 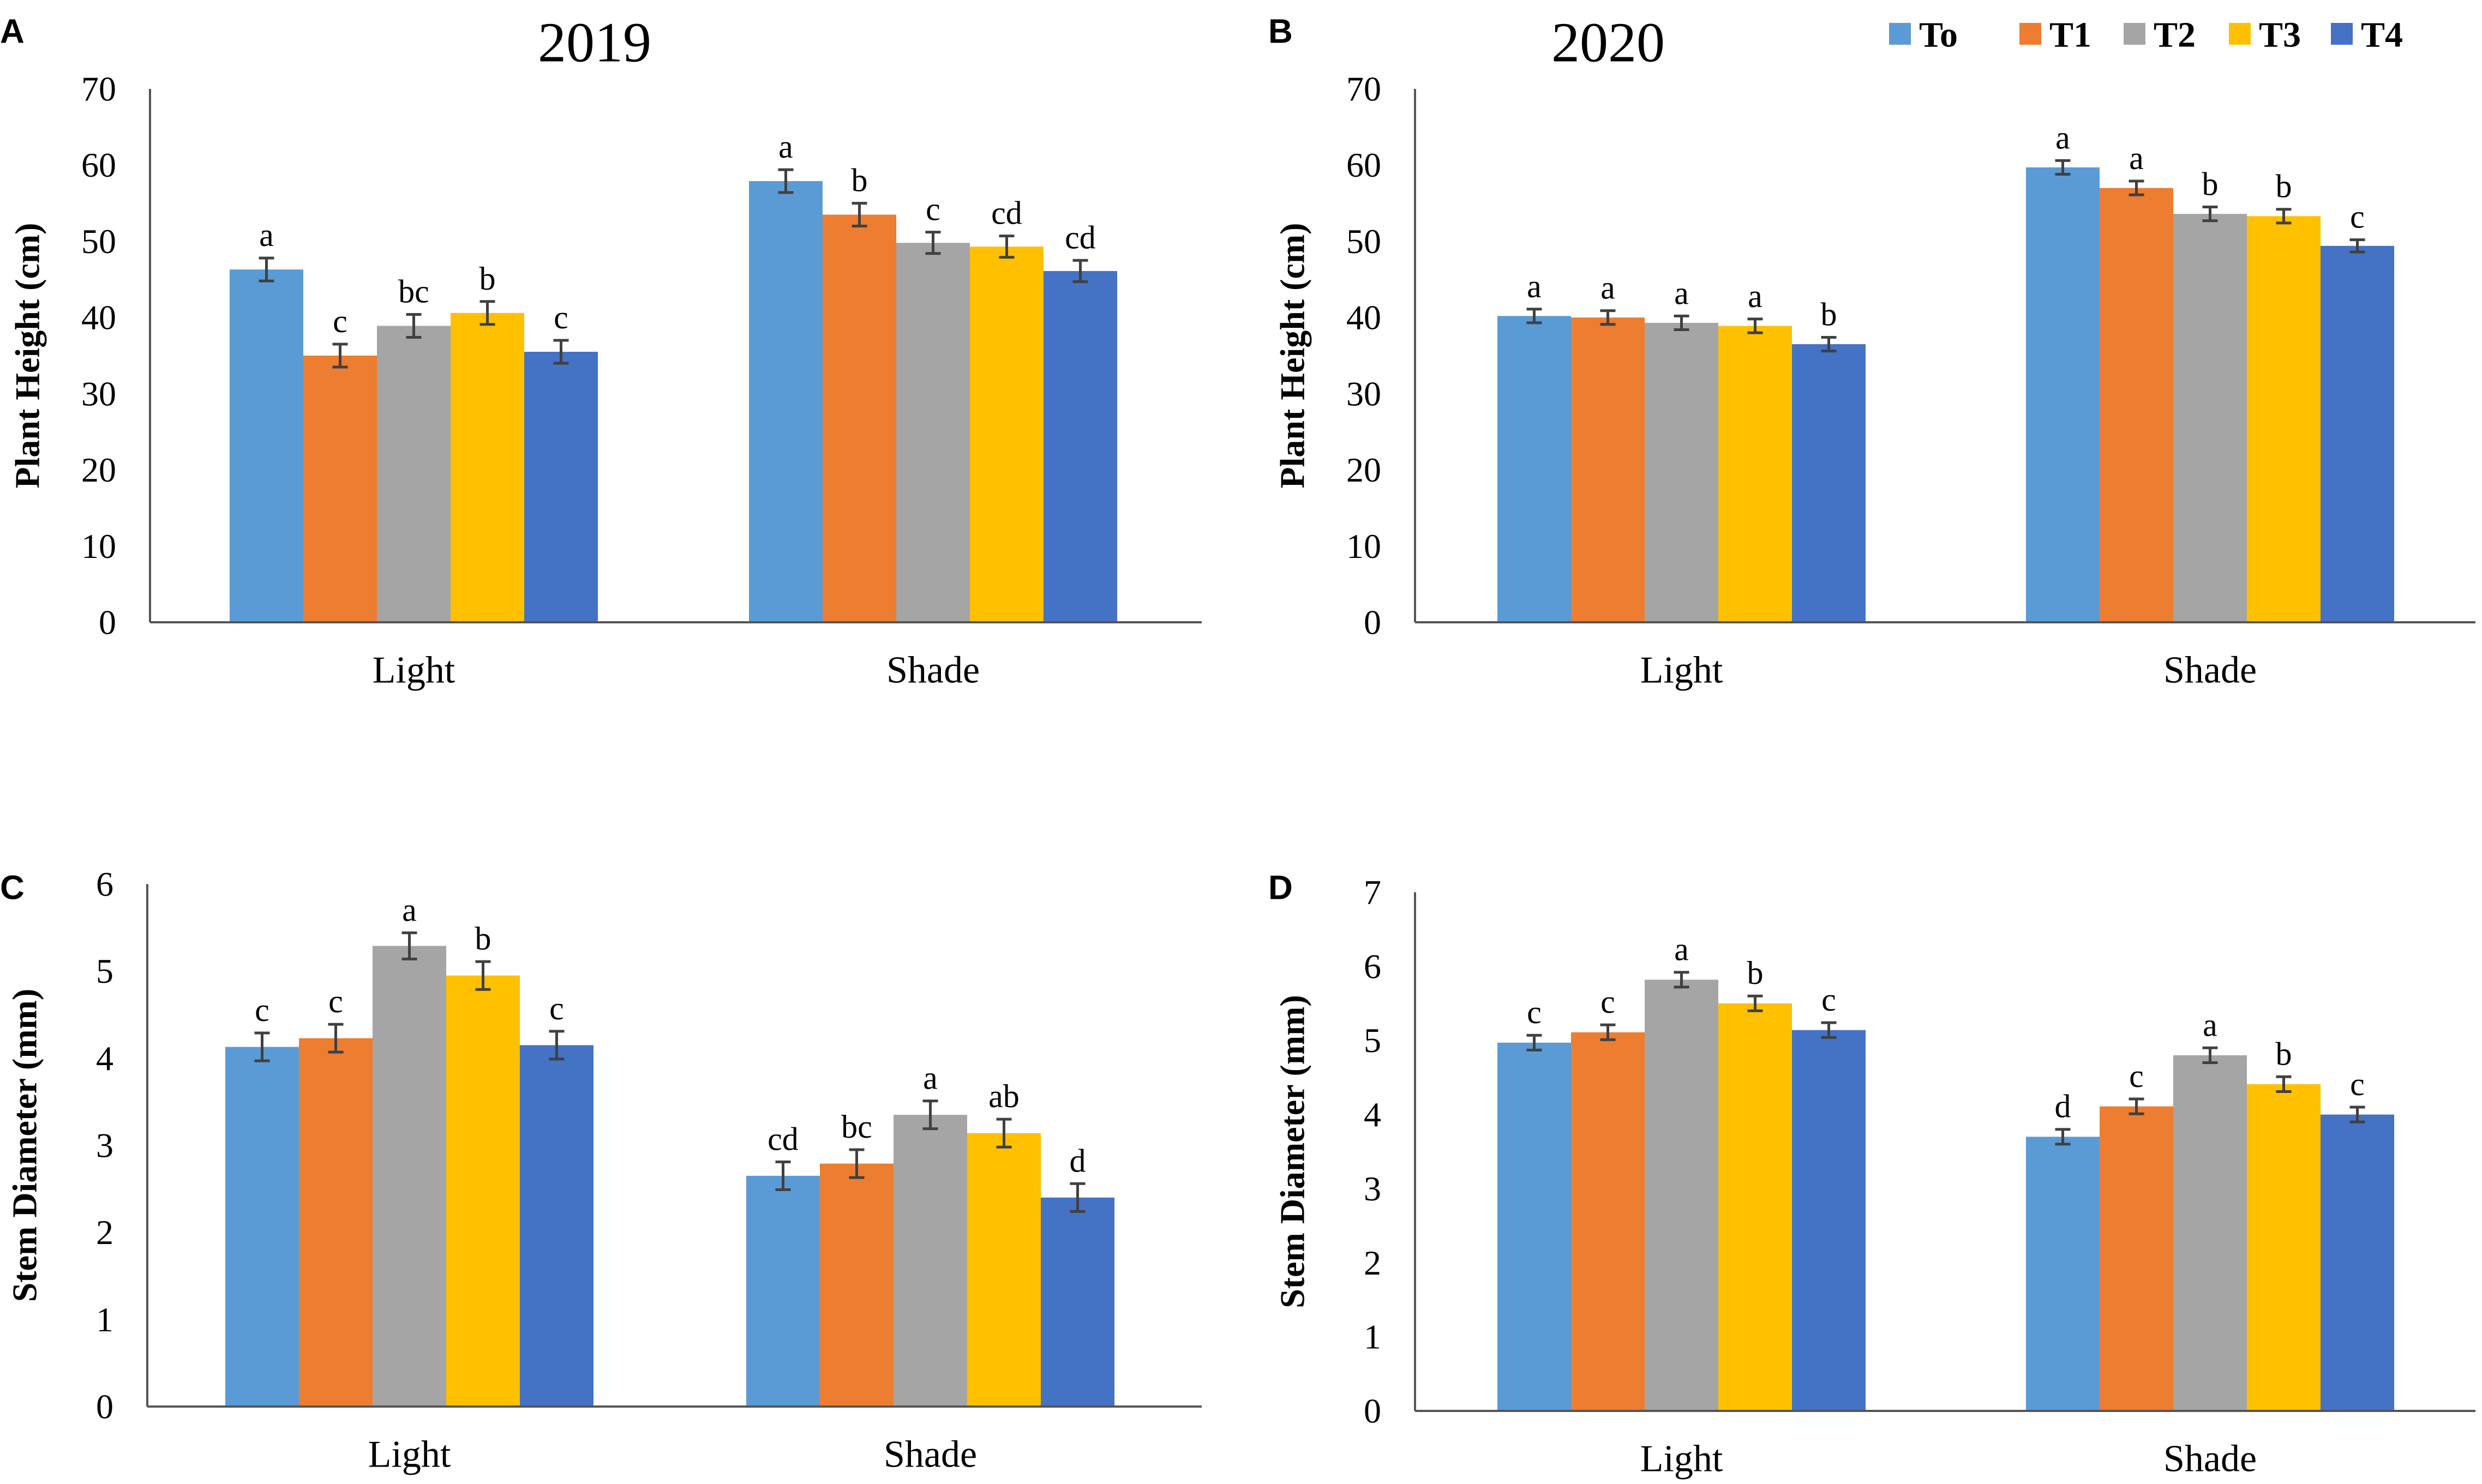 What do you see at coordinates (1363, 546) in the screenshot?
I see `y-tick-label: 10` at bounding box center [1363, 546].